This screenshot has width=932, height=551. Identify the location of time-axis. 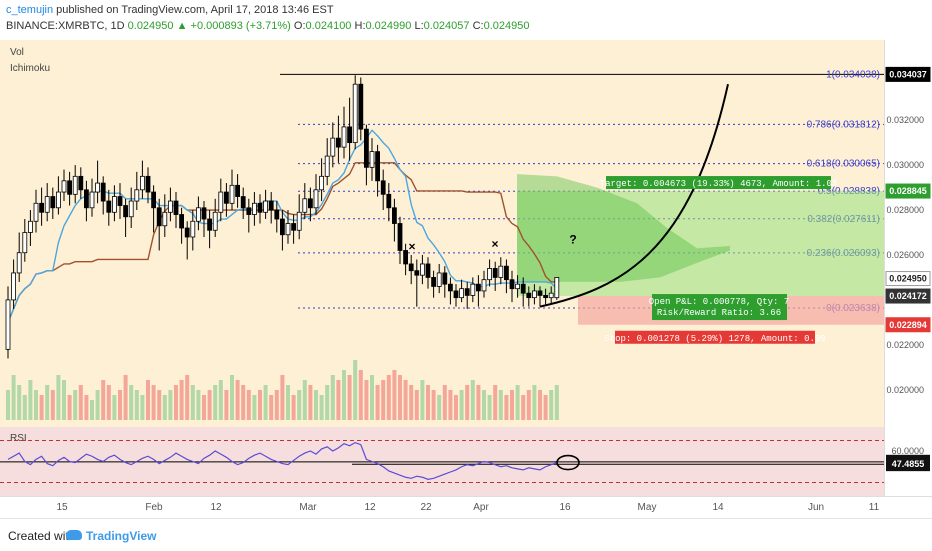
(466, 506).